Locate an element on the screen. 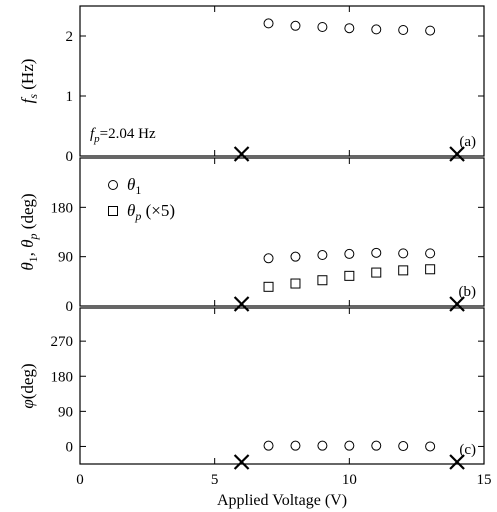 The image size is (497, 512). y-tick-label: 1 is located at coordinates (70, 97).